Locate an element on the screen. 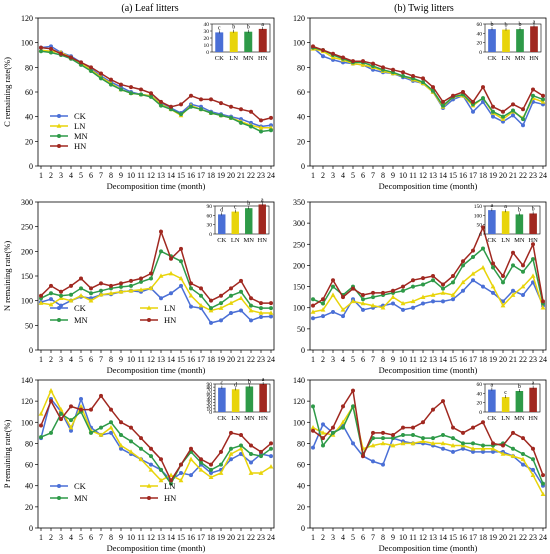 Image resolution: width=550 pixels, height=554 pixels. leaf-carbon-xtick-label: 5 is located at coordinates (81, 175).